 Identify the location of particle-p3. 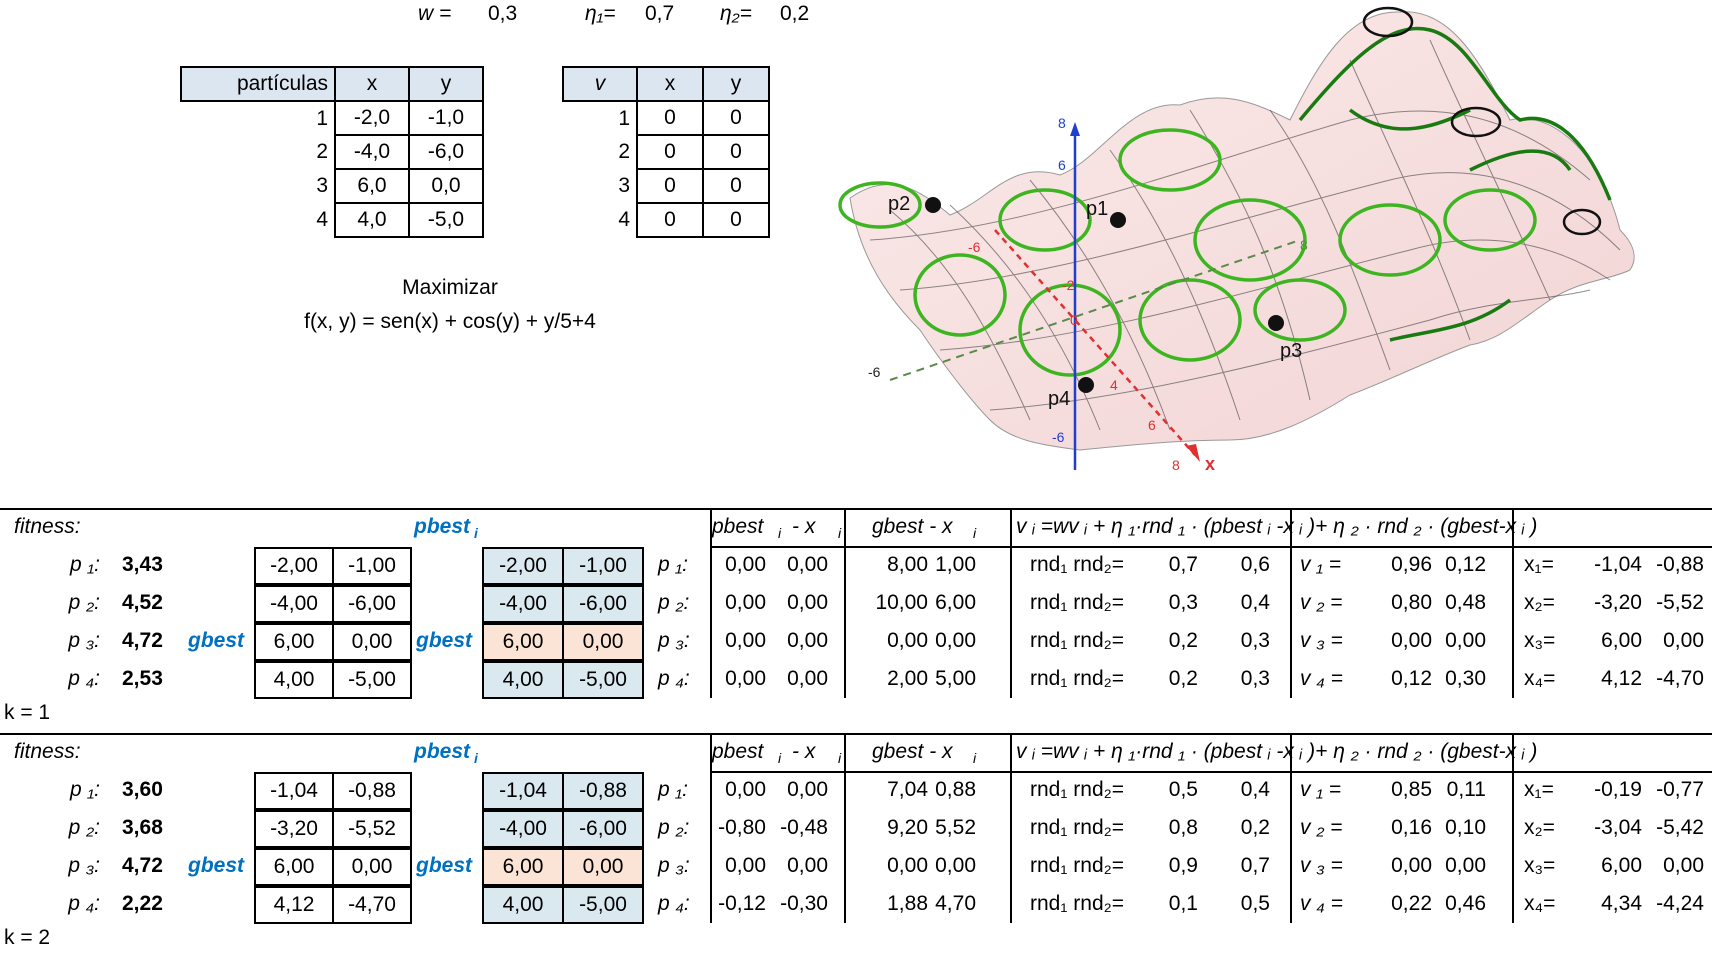
(1276, 323).